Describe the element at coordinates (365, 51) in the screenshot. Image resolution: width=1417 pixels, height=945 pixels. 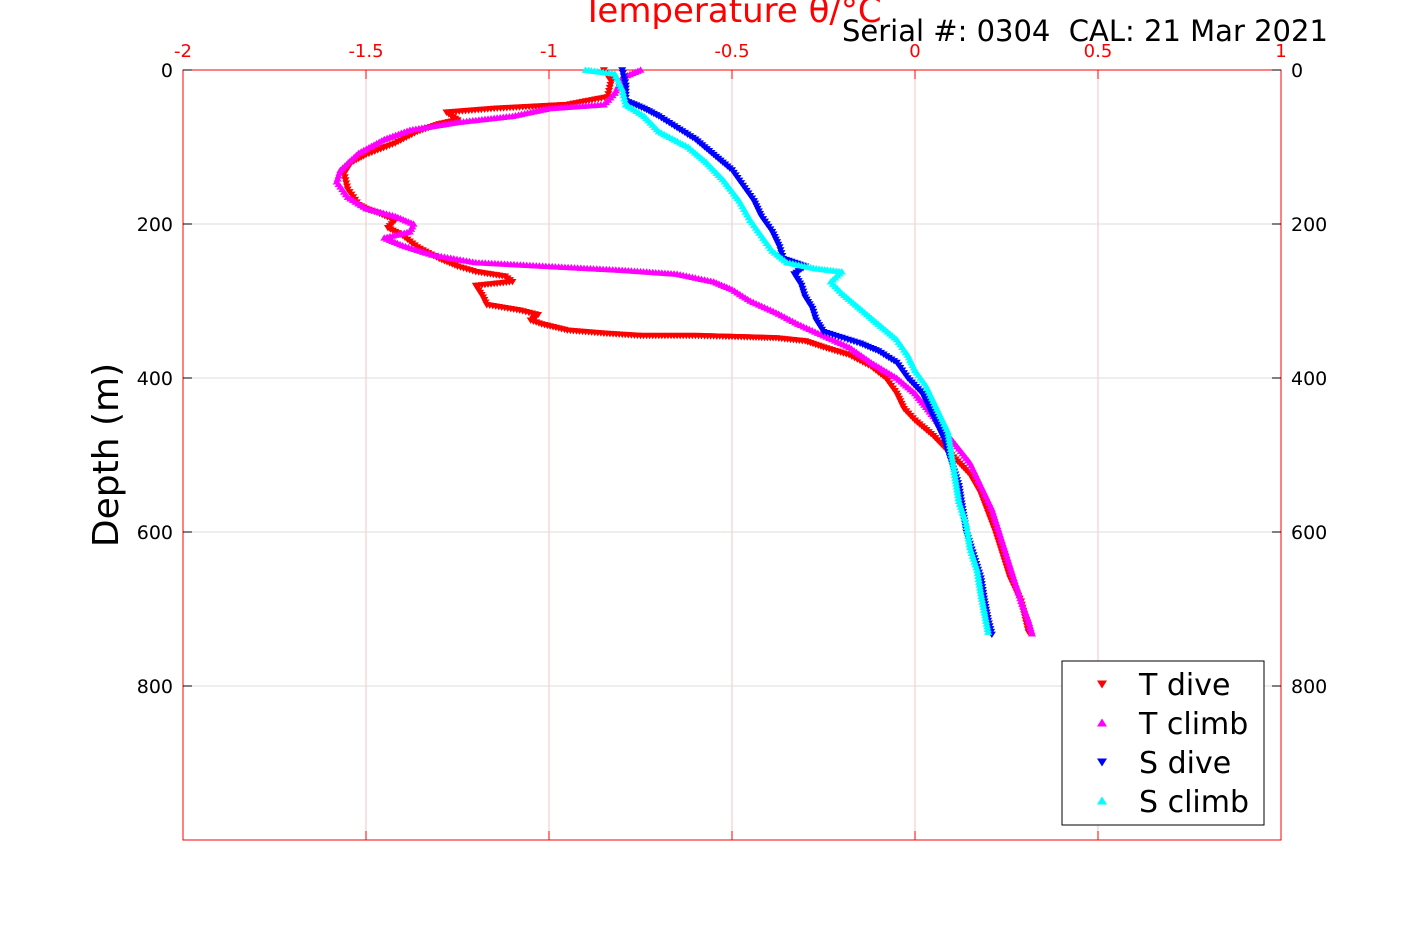
I see `x-tick-label: -1.5` at that location.